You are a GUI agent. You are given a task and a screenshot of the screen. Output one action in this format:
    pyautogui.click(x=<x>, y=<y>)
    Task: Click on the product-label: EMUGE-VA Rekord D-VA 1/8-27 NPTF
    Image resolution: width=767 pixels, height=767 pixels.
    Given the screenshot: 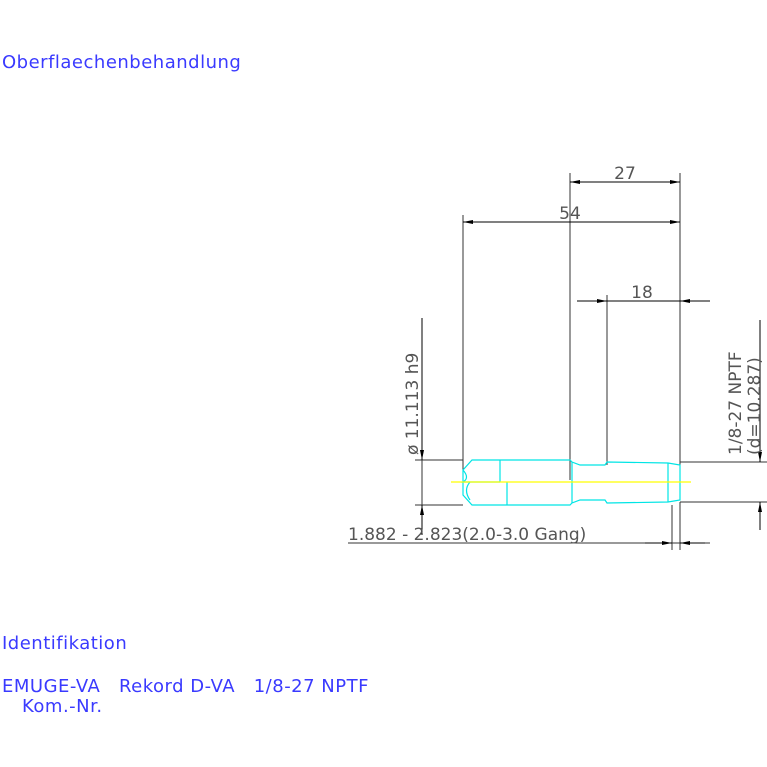 What is the action you would take?
    pyautogui.click(x=185, y=686)
    